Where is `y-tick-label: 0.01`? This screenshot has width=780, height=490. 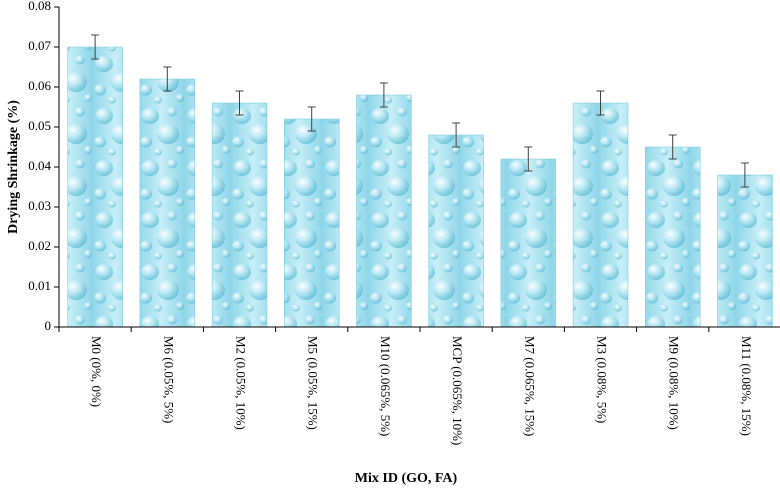
y-tick-label: 0.01 is located at coordinates (39, 285).